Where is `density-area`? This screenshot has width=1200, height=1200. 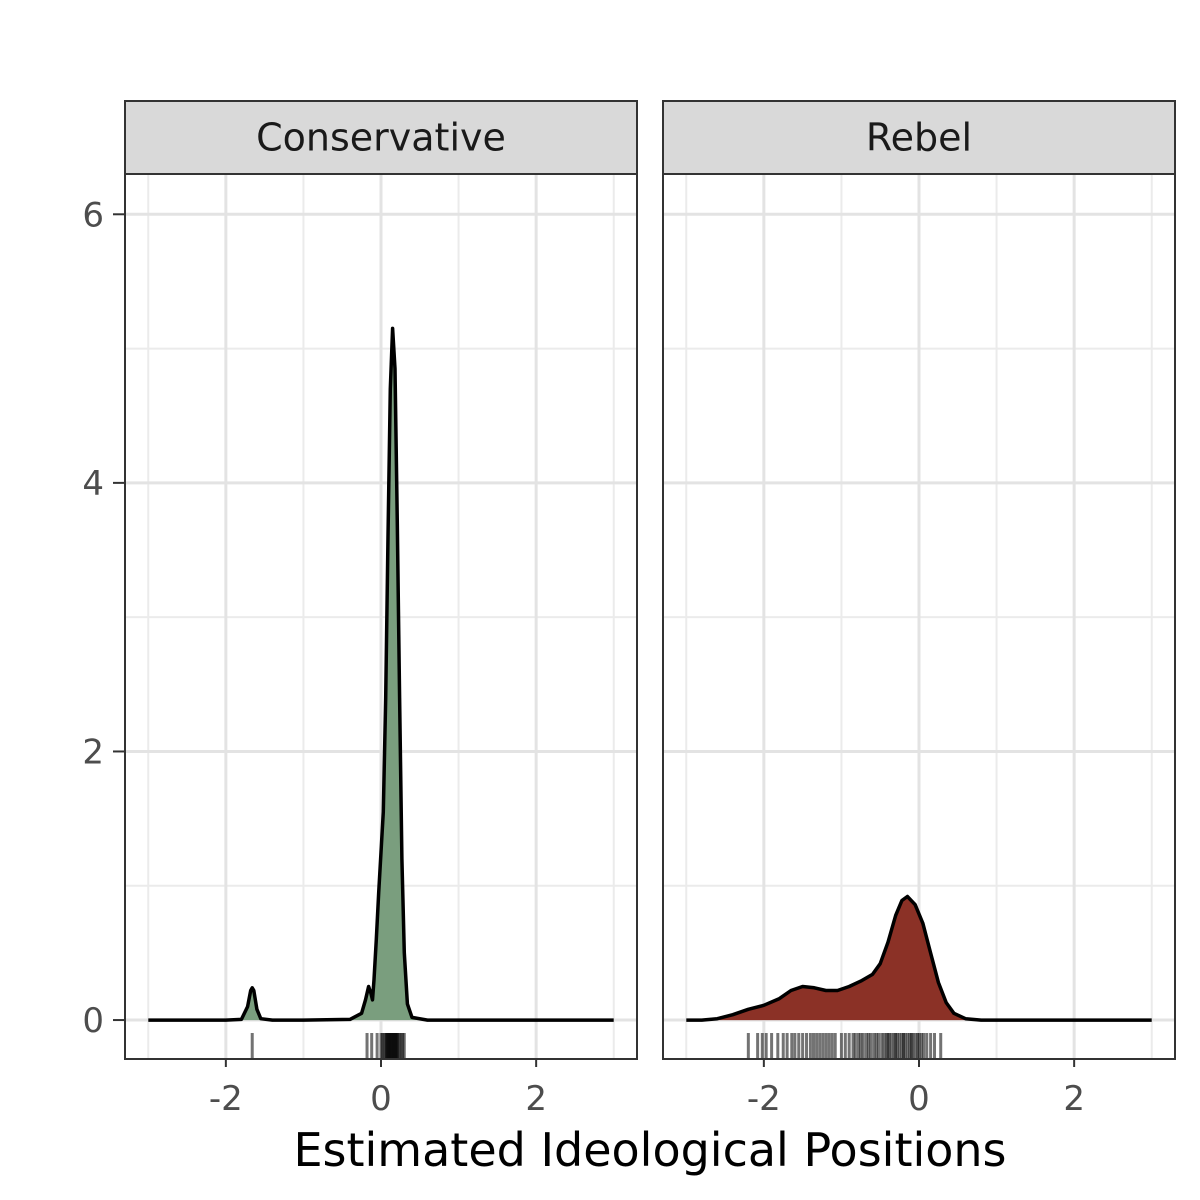 density-area is located at coordinates (919, 958).